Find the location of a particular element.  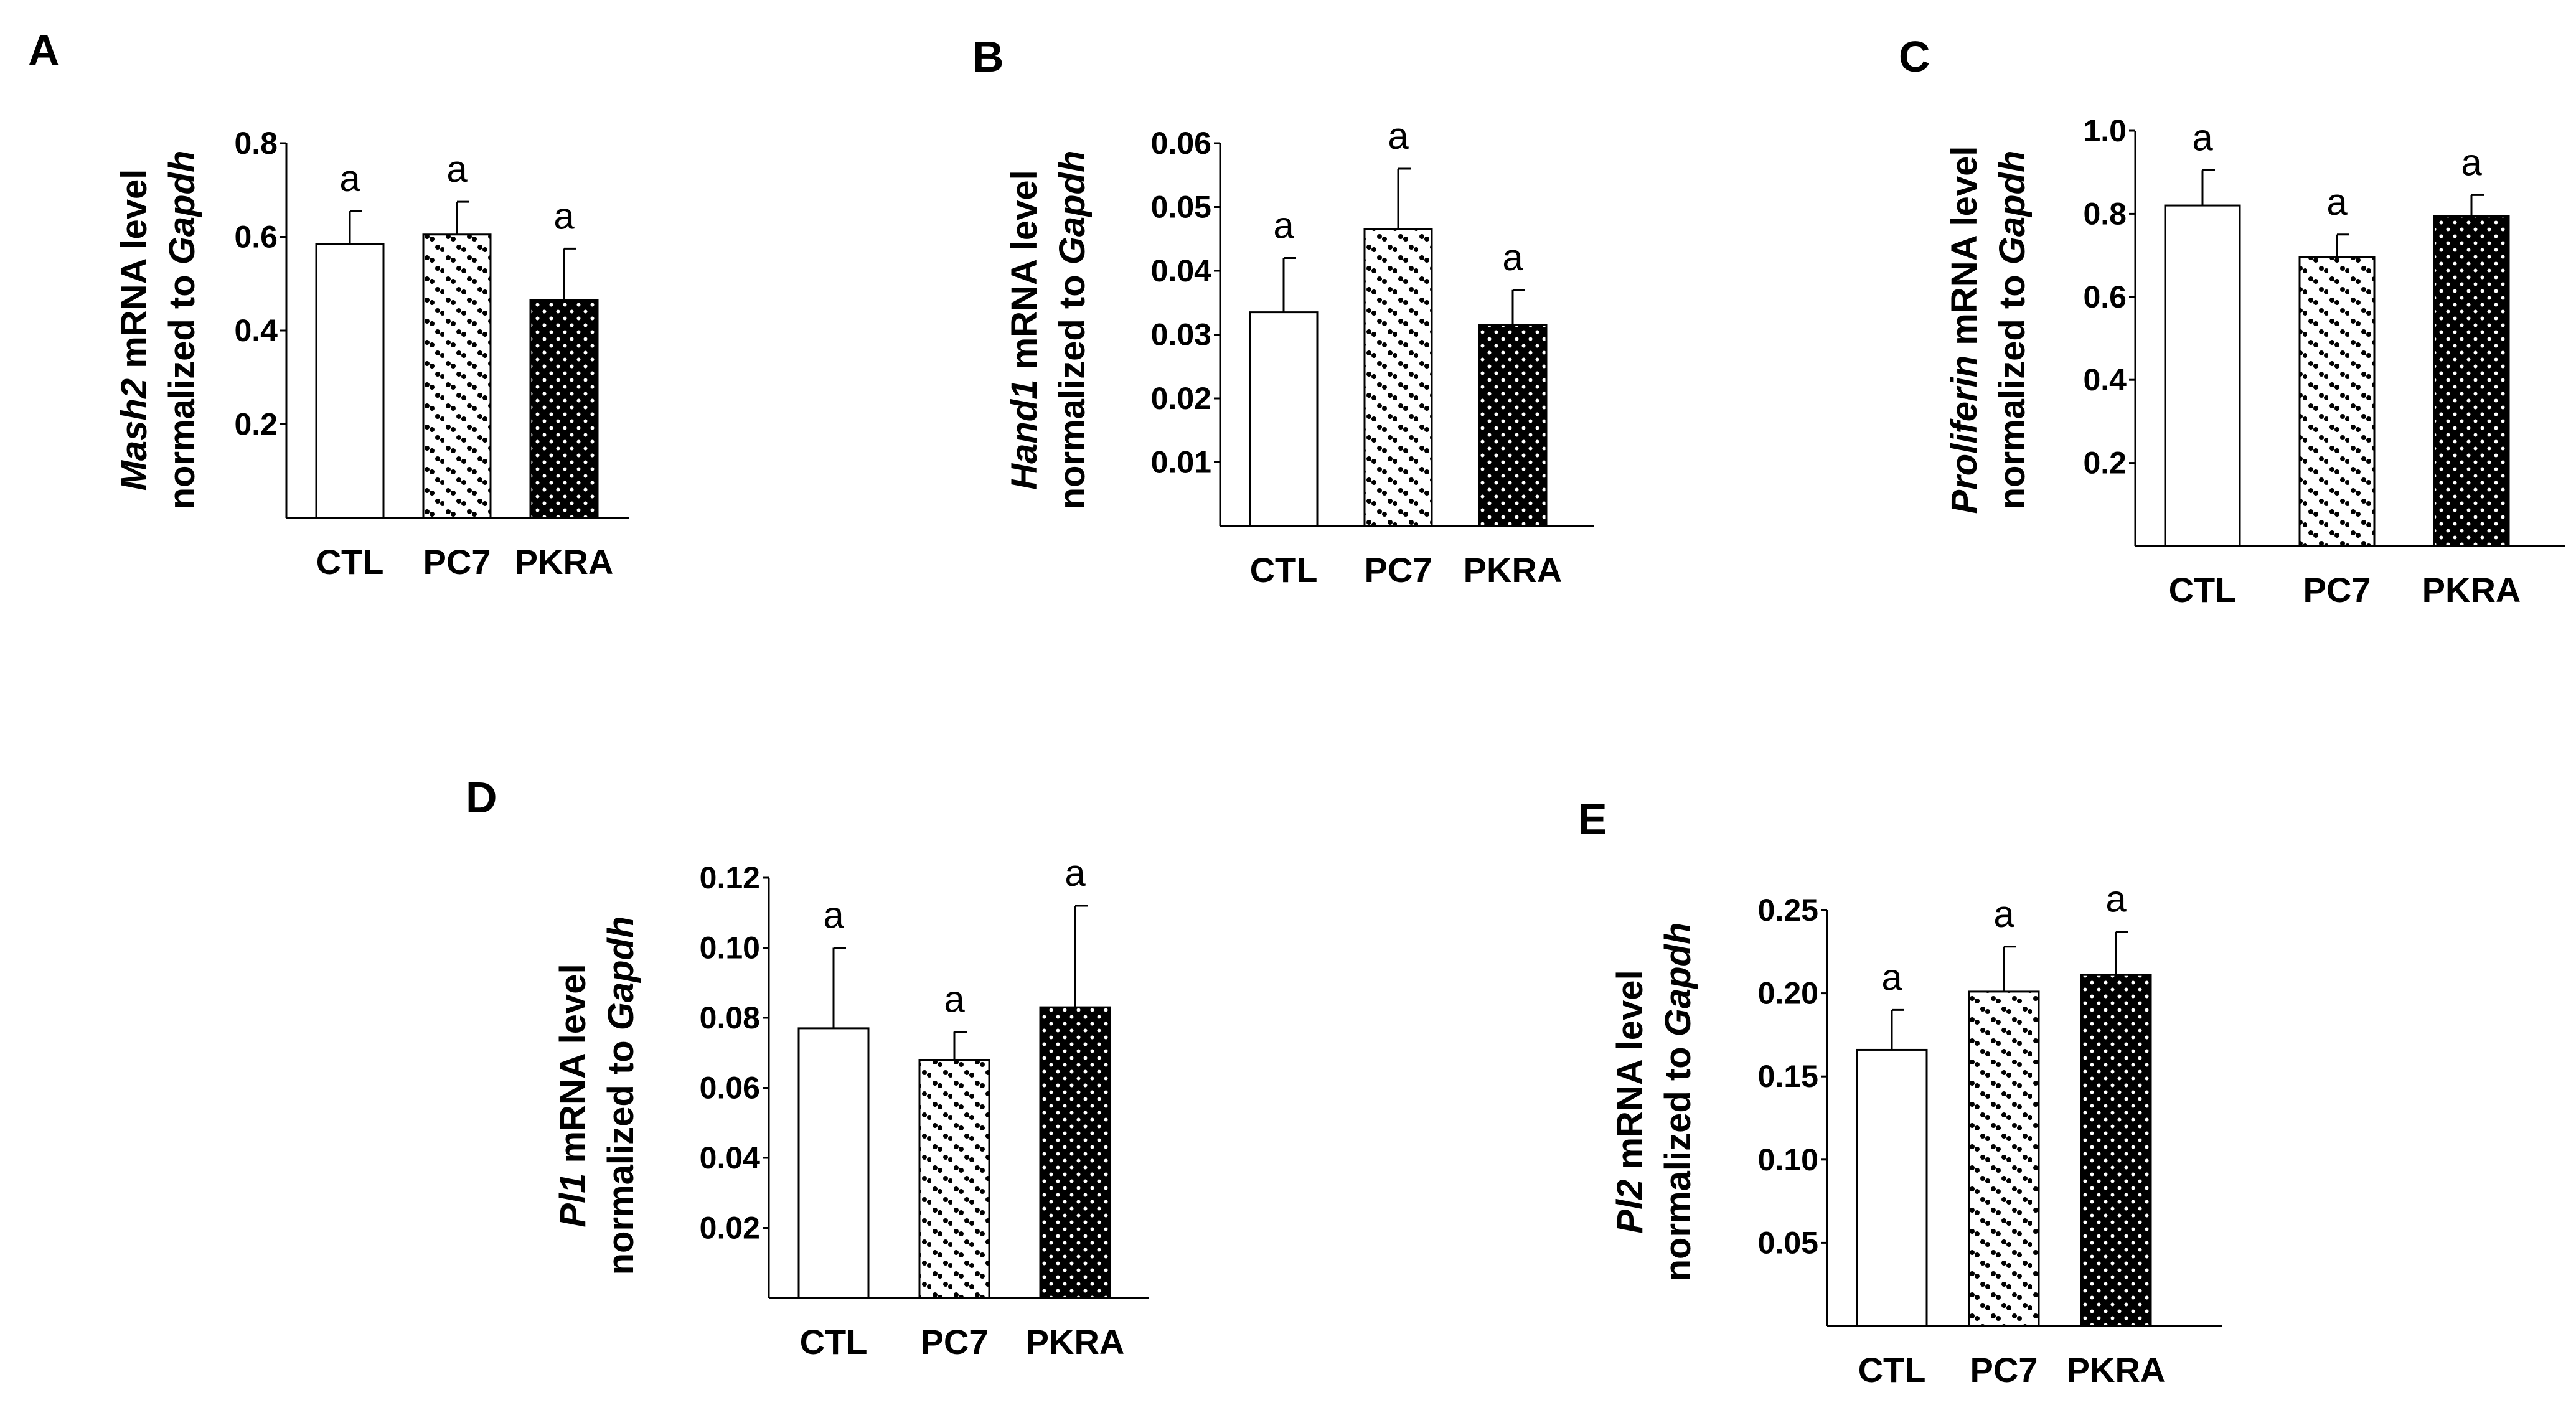

y-tick-label: 0.08 is located at coordinates (730, 1017).